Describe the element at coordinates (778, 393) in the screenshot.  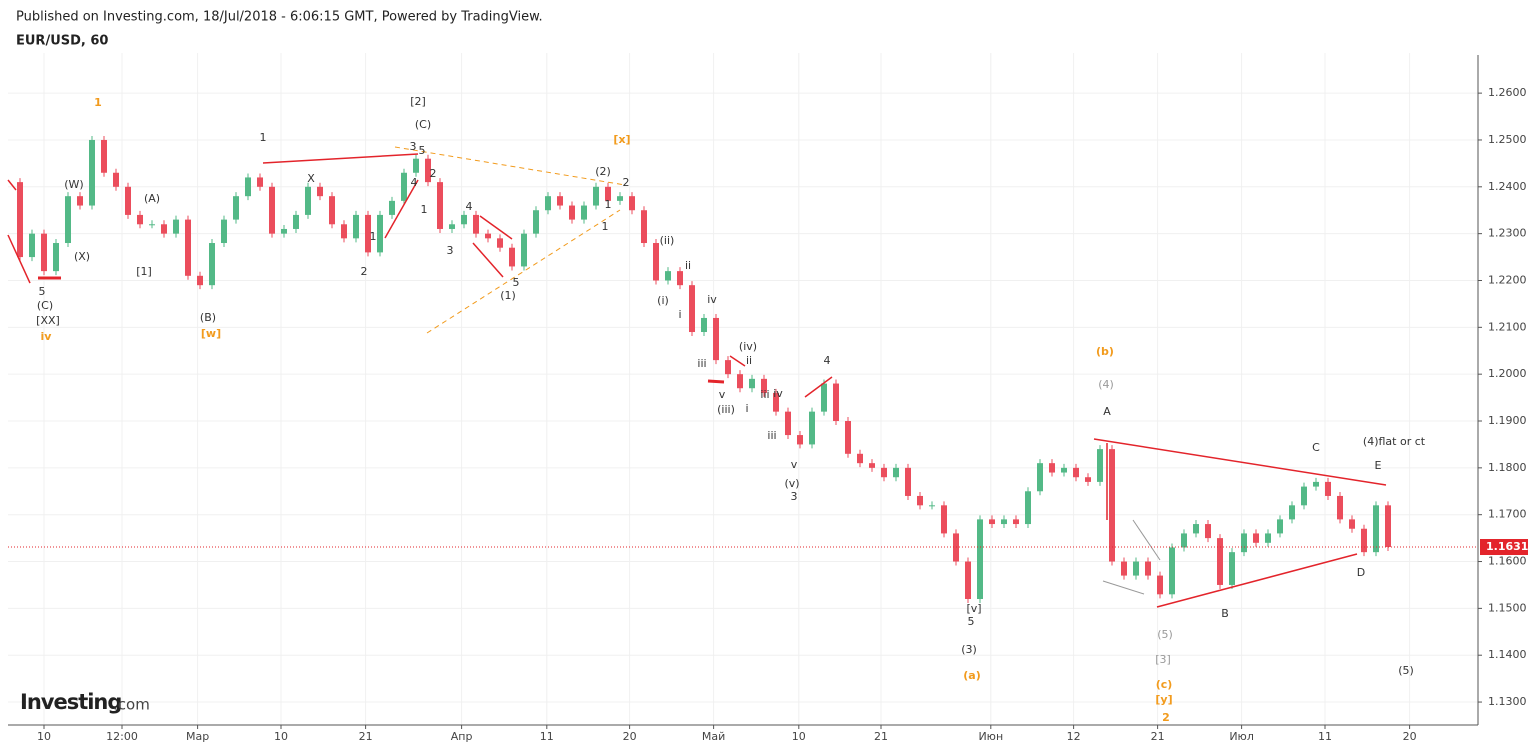
I see `wave-label: iv` at that location.